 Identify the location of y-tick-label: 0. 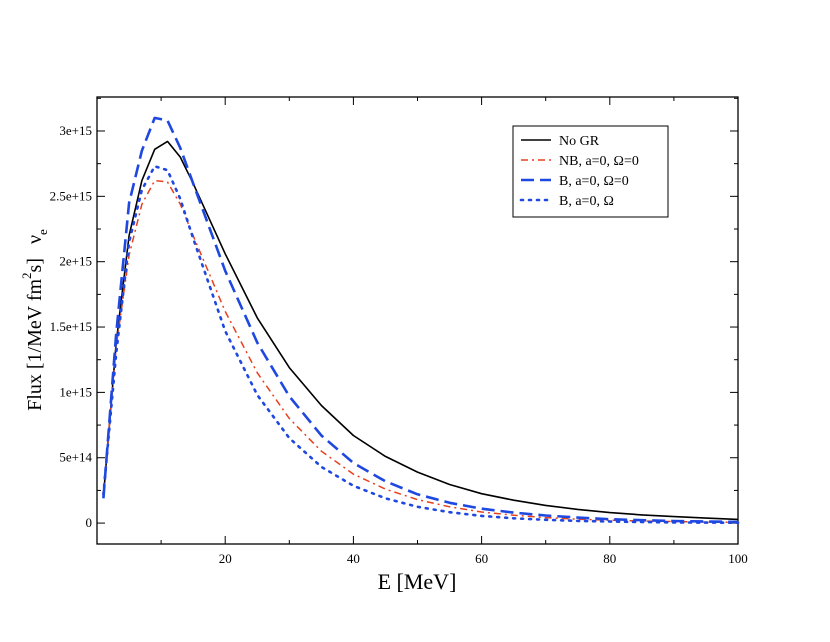
(89, 522).